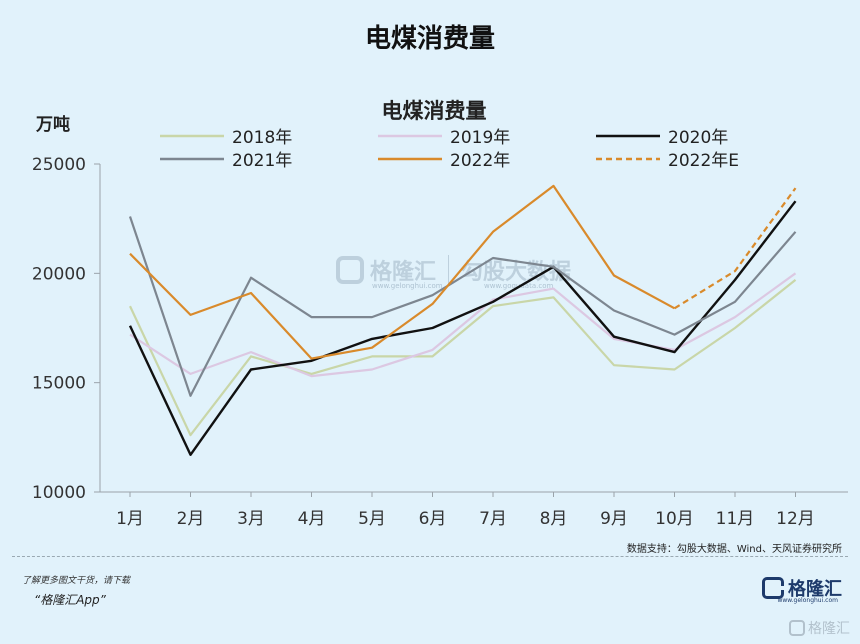 This screenshot has height=644, width=860. Describe the element at coordinates (59, 165) in the screenshot. I see `y-tick-label: 25000` at that location.